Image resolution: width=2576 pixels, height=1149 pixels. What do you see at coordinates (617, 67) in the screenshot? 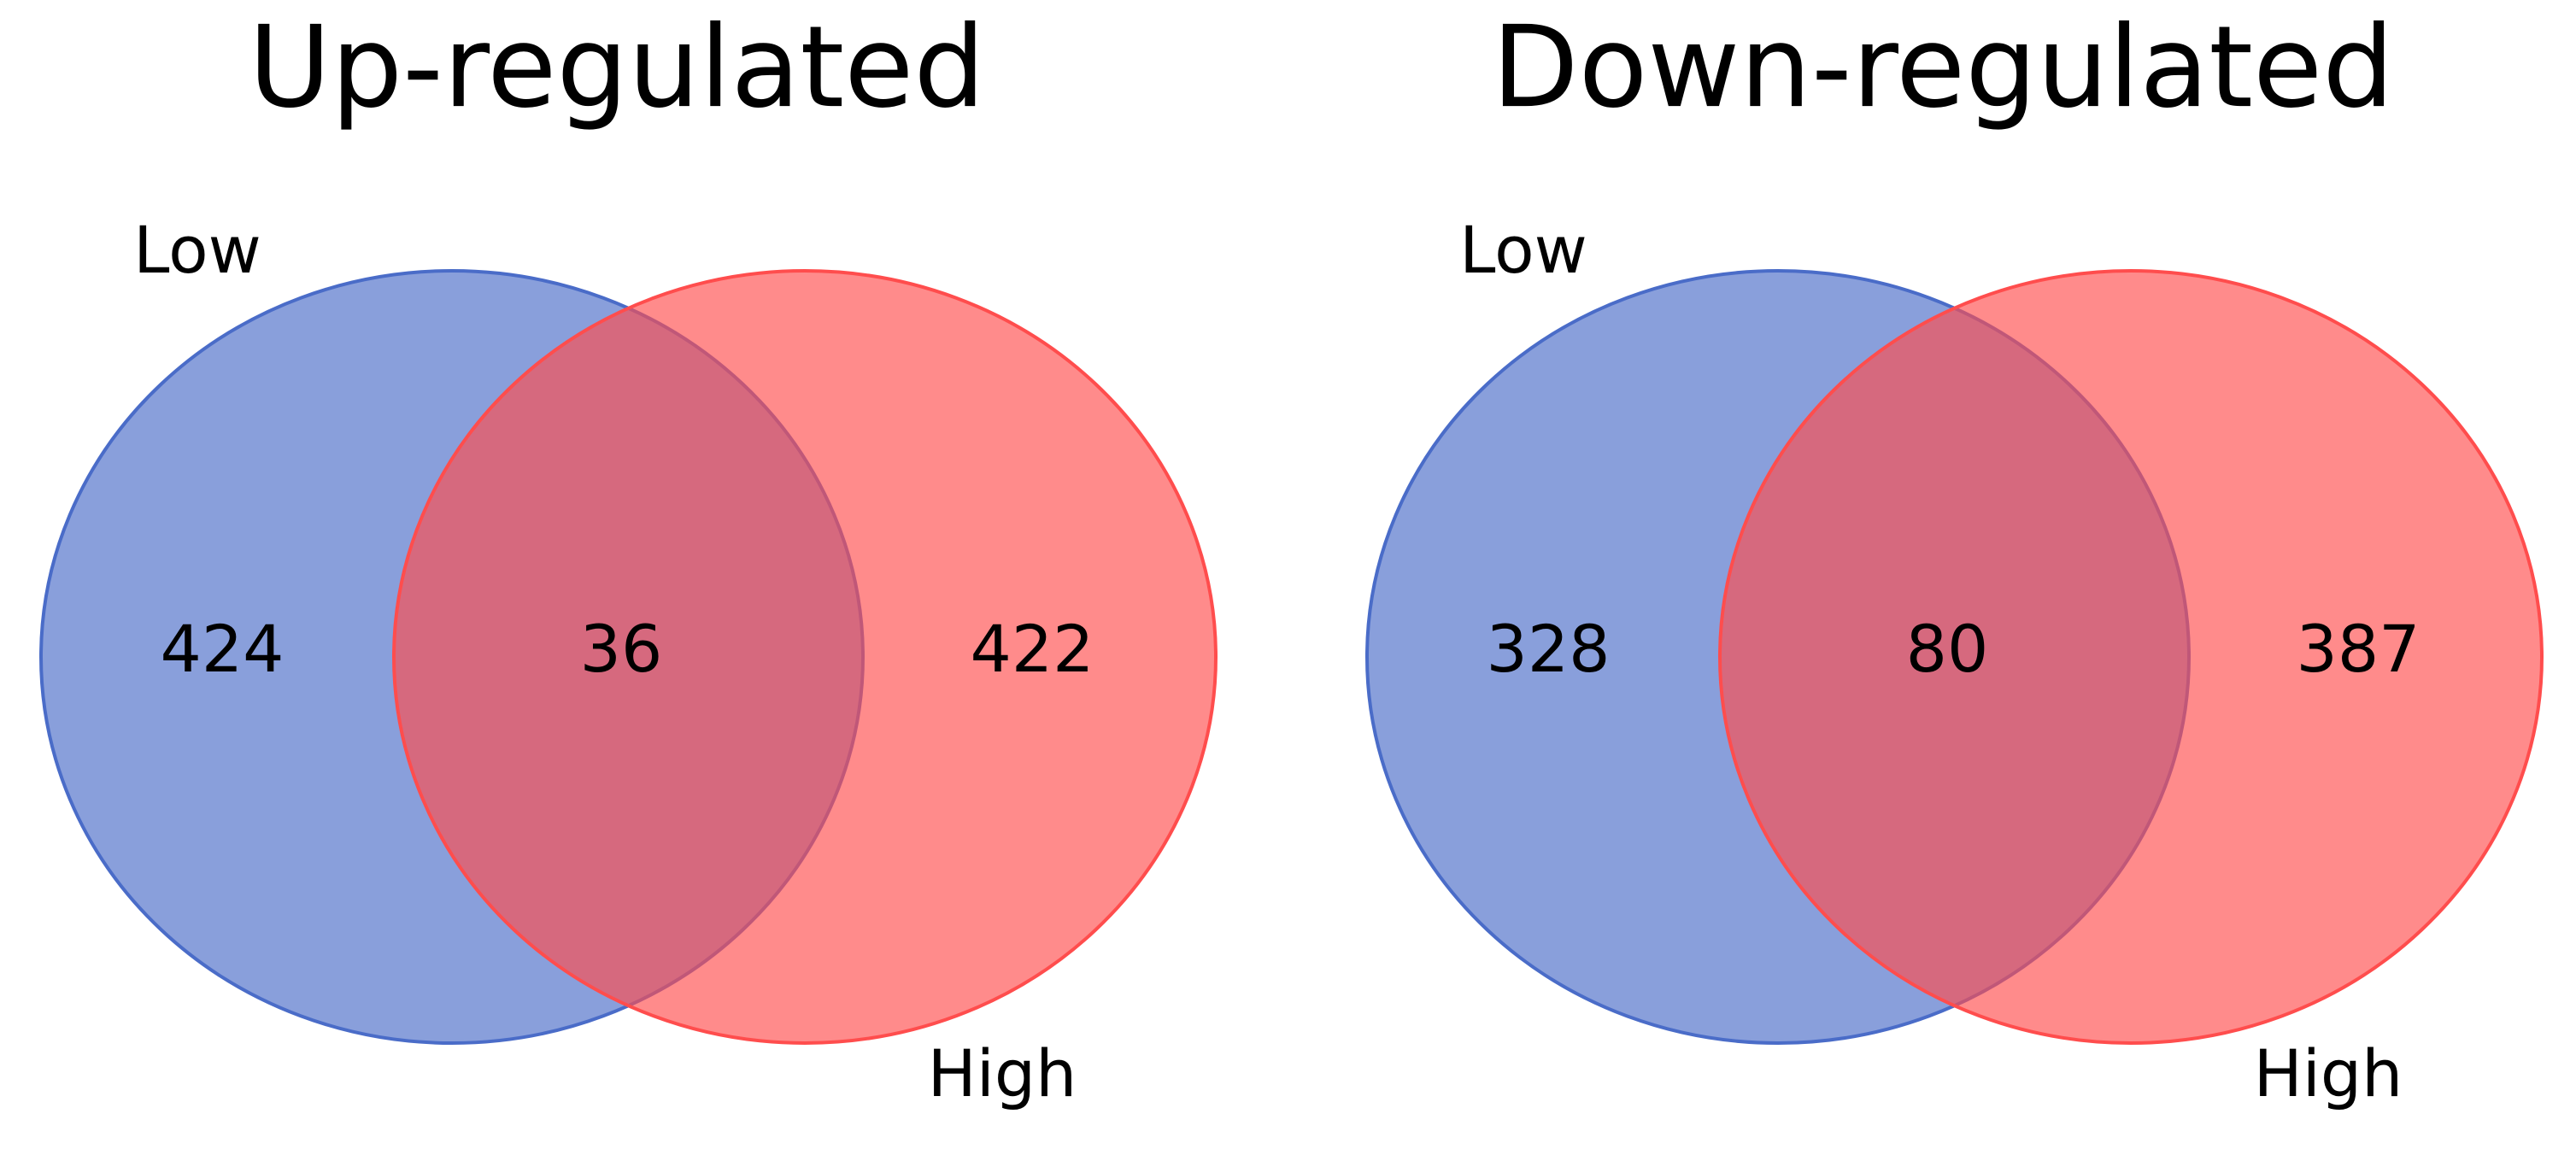
I see `chart-title: Up-regulated` at bounding box center [617, 67].